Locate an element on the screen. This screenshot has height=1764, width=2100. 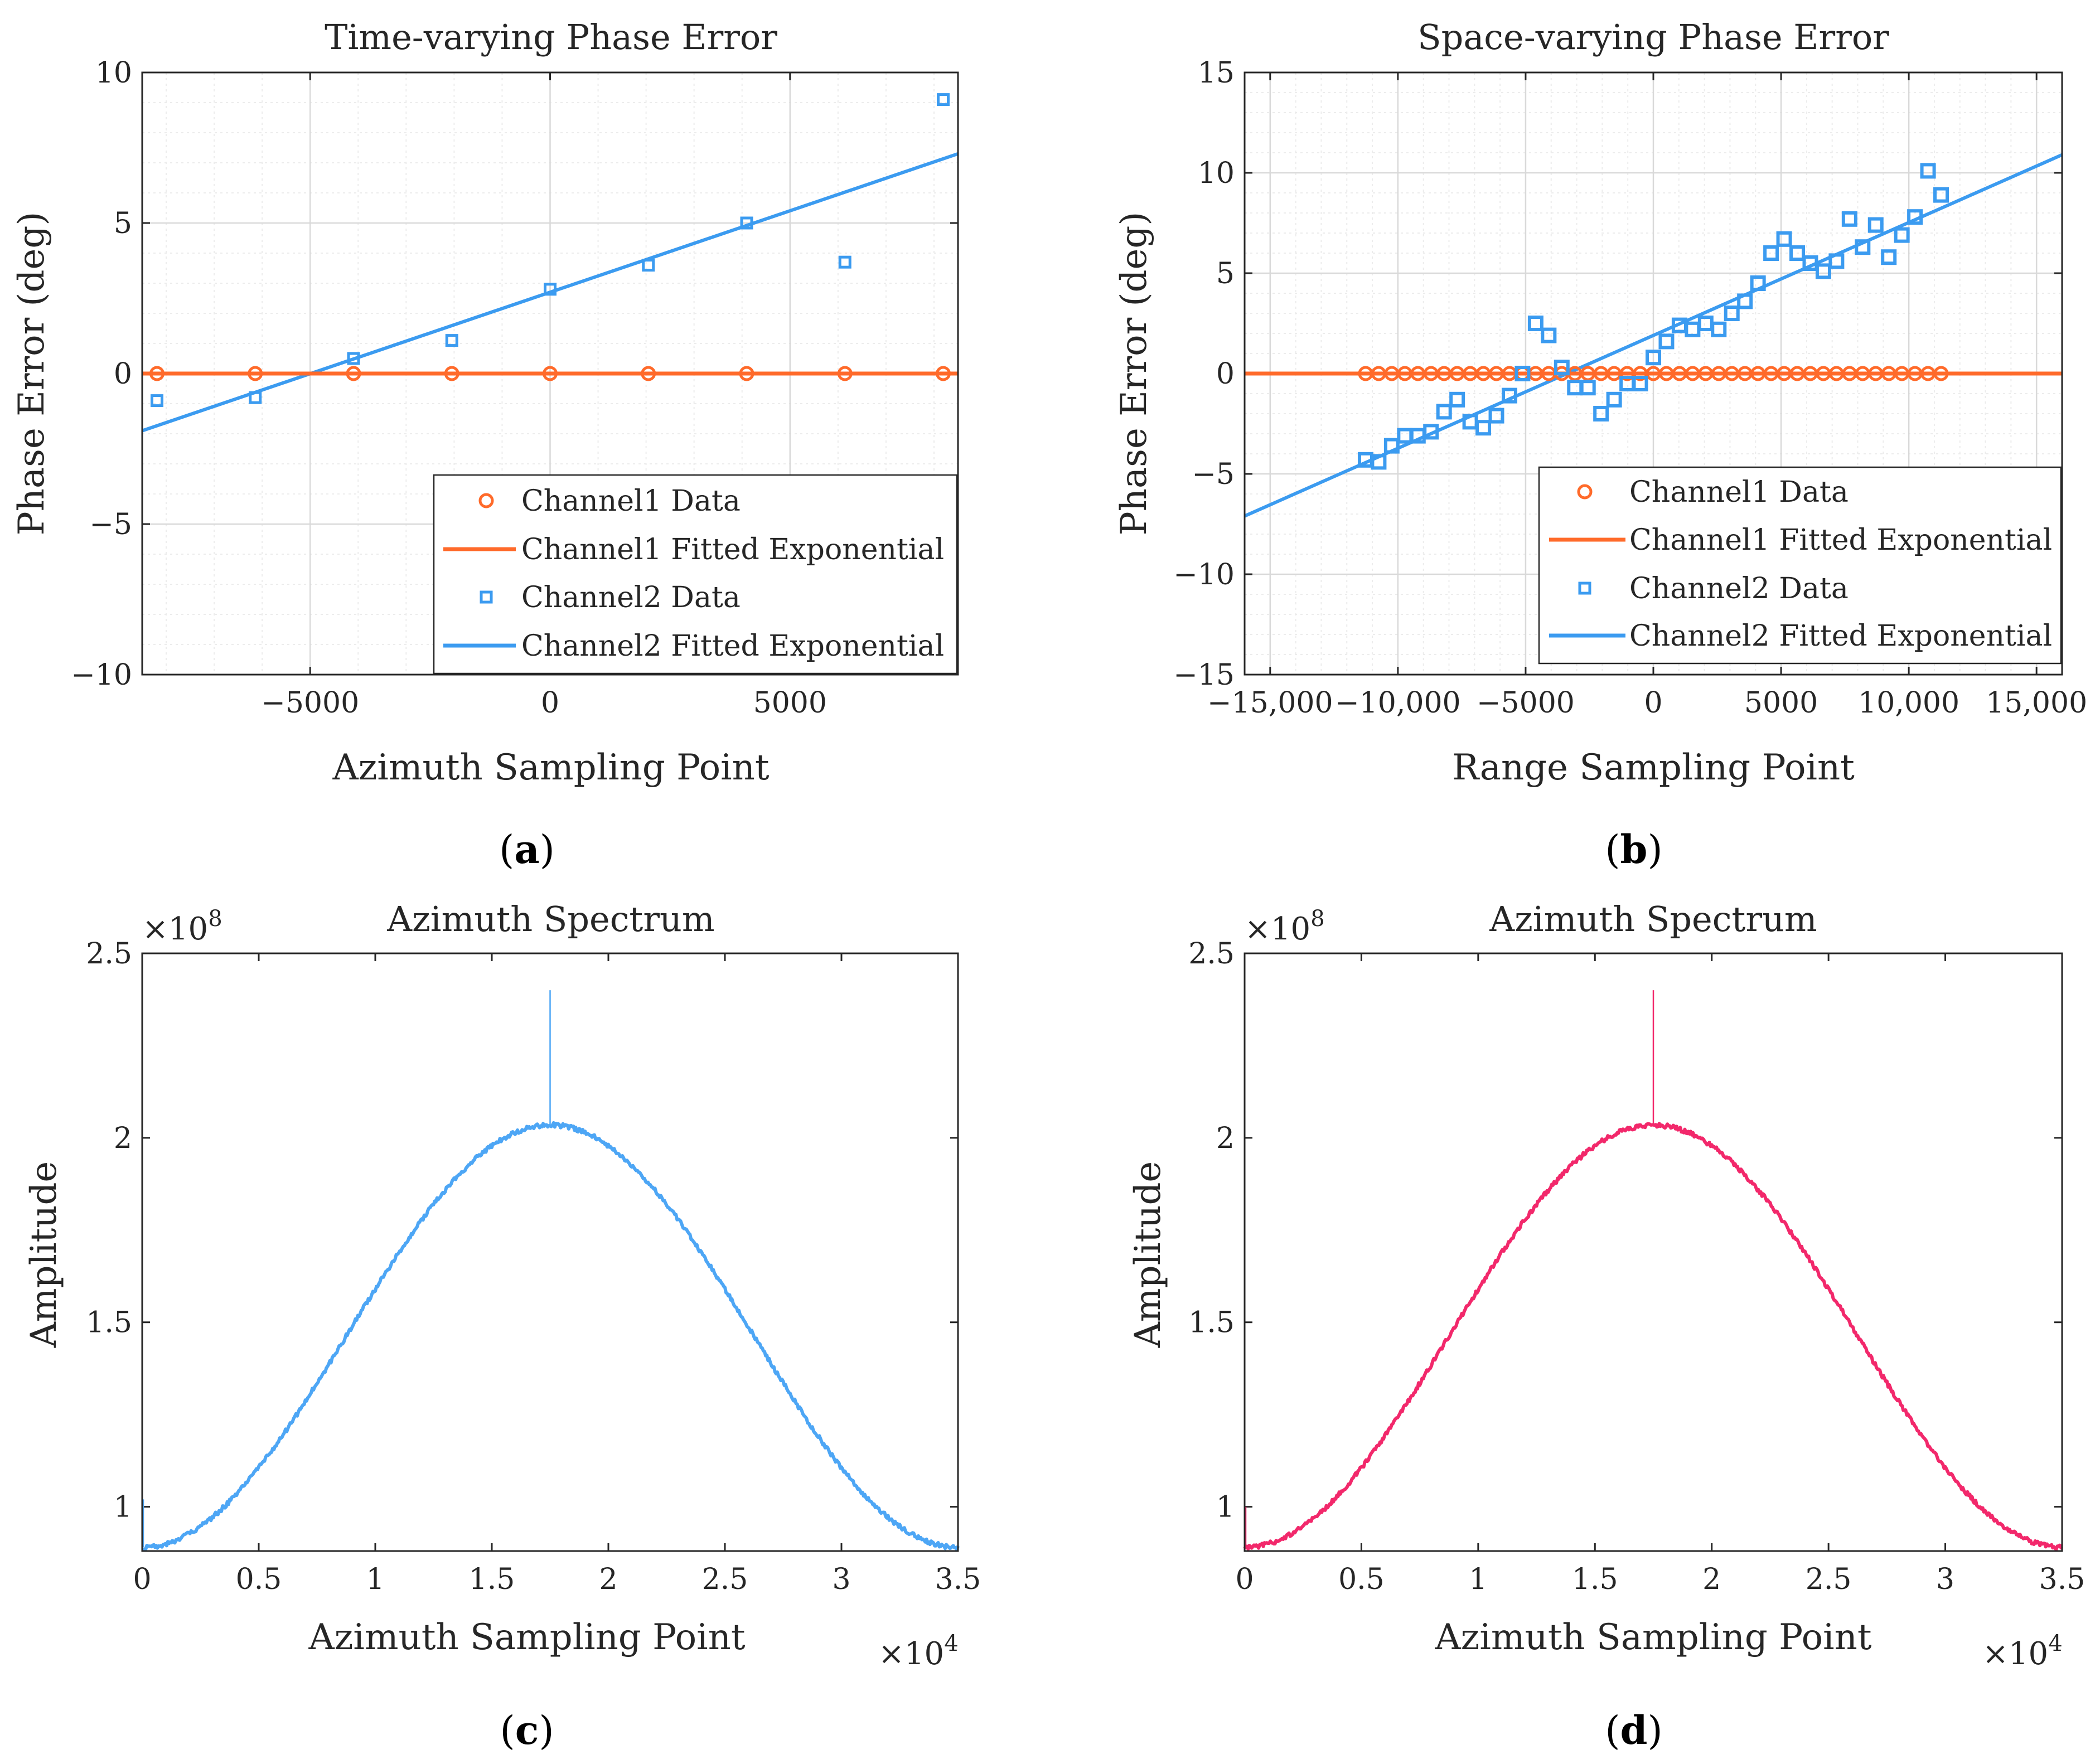
panel-c-caption: (c) is located at coordinates (527, 1730).